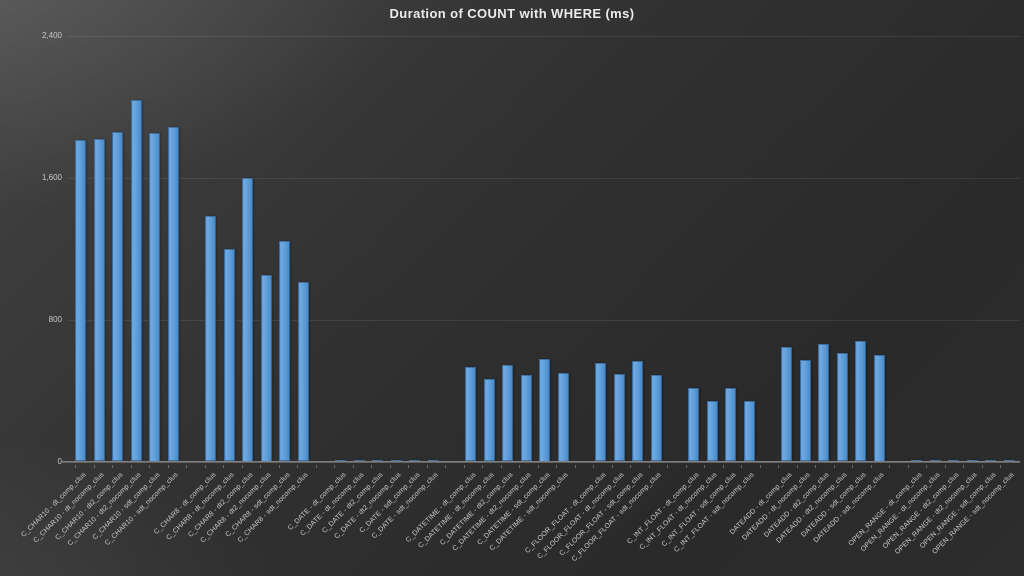  What do you see at coordinates (53, 505) in the screenshot?
I see `x-axis-label-text: C_CHAR10 - dt_comp_clus` at bounding box center [53, 505].